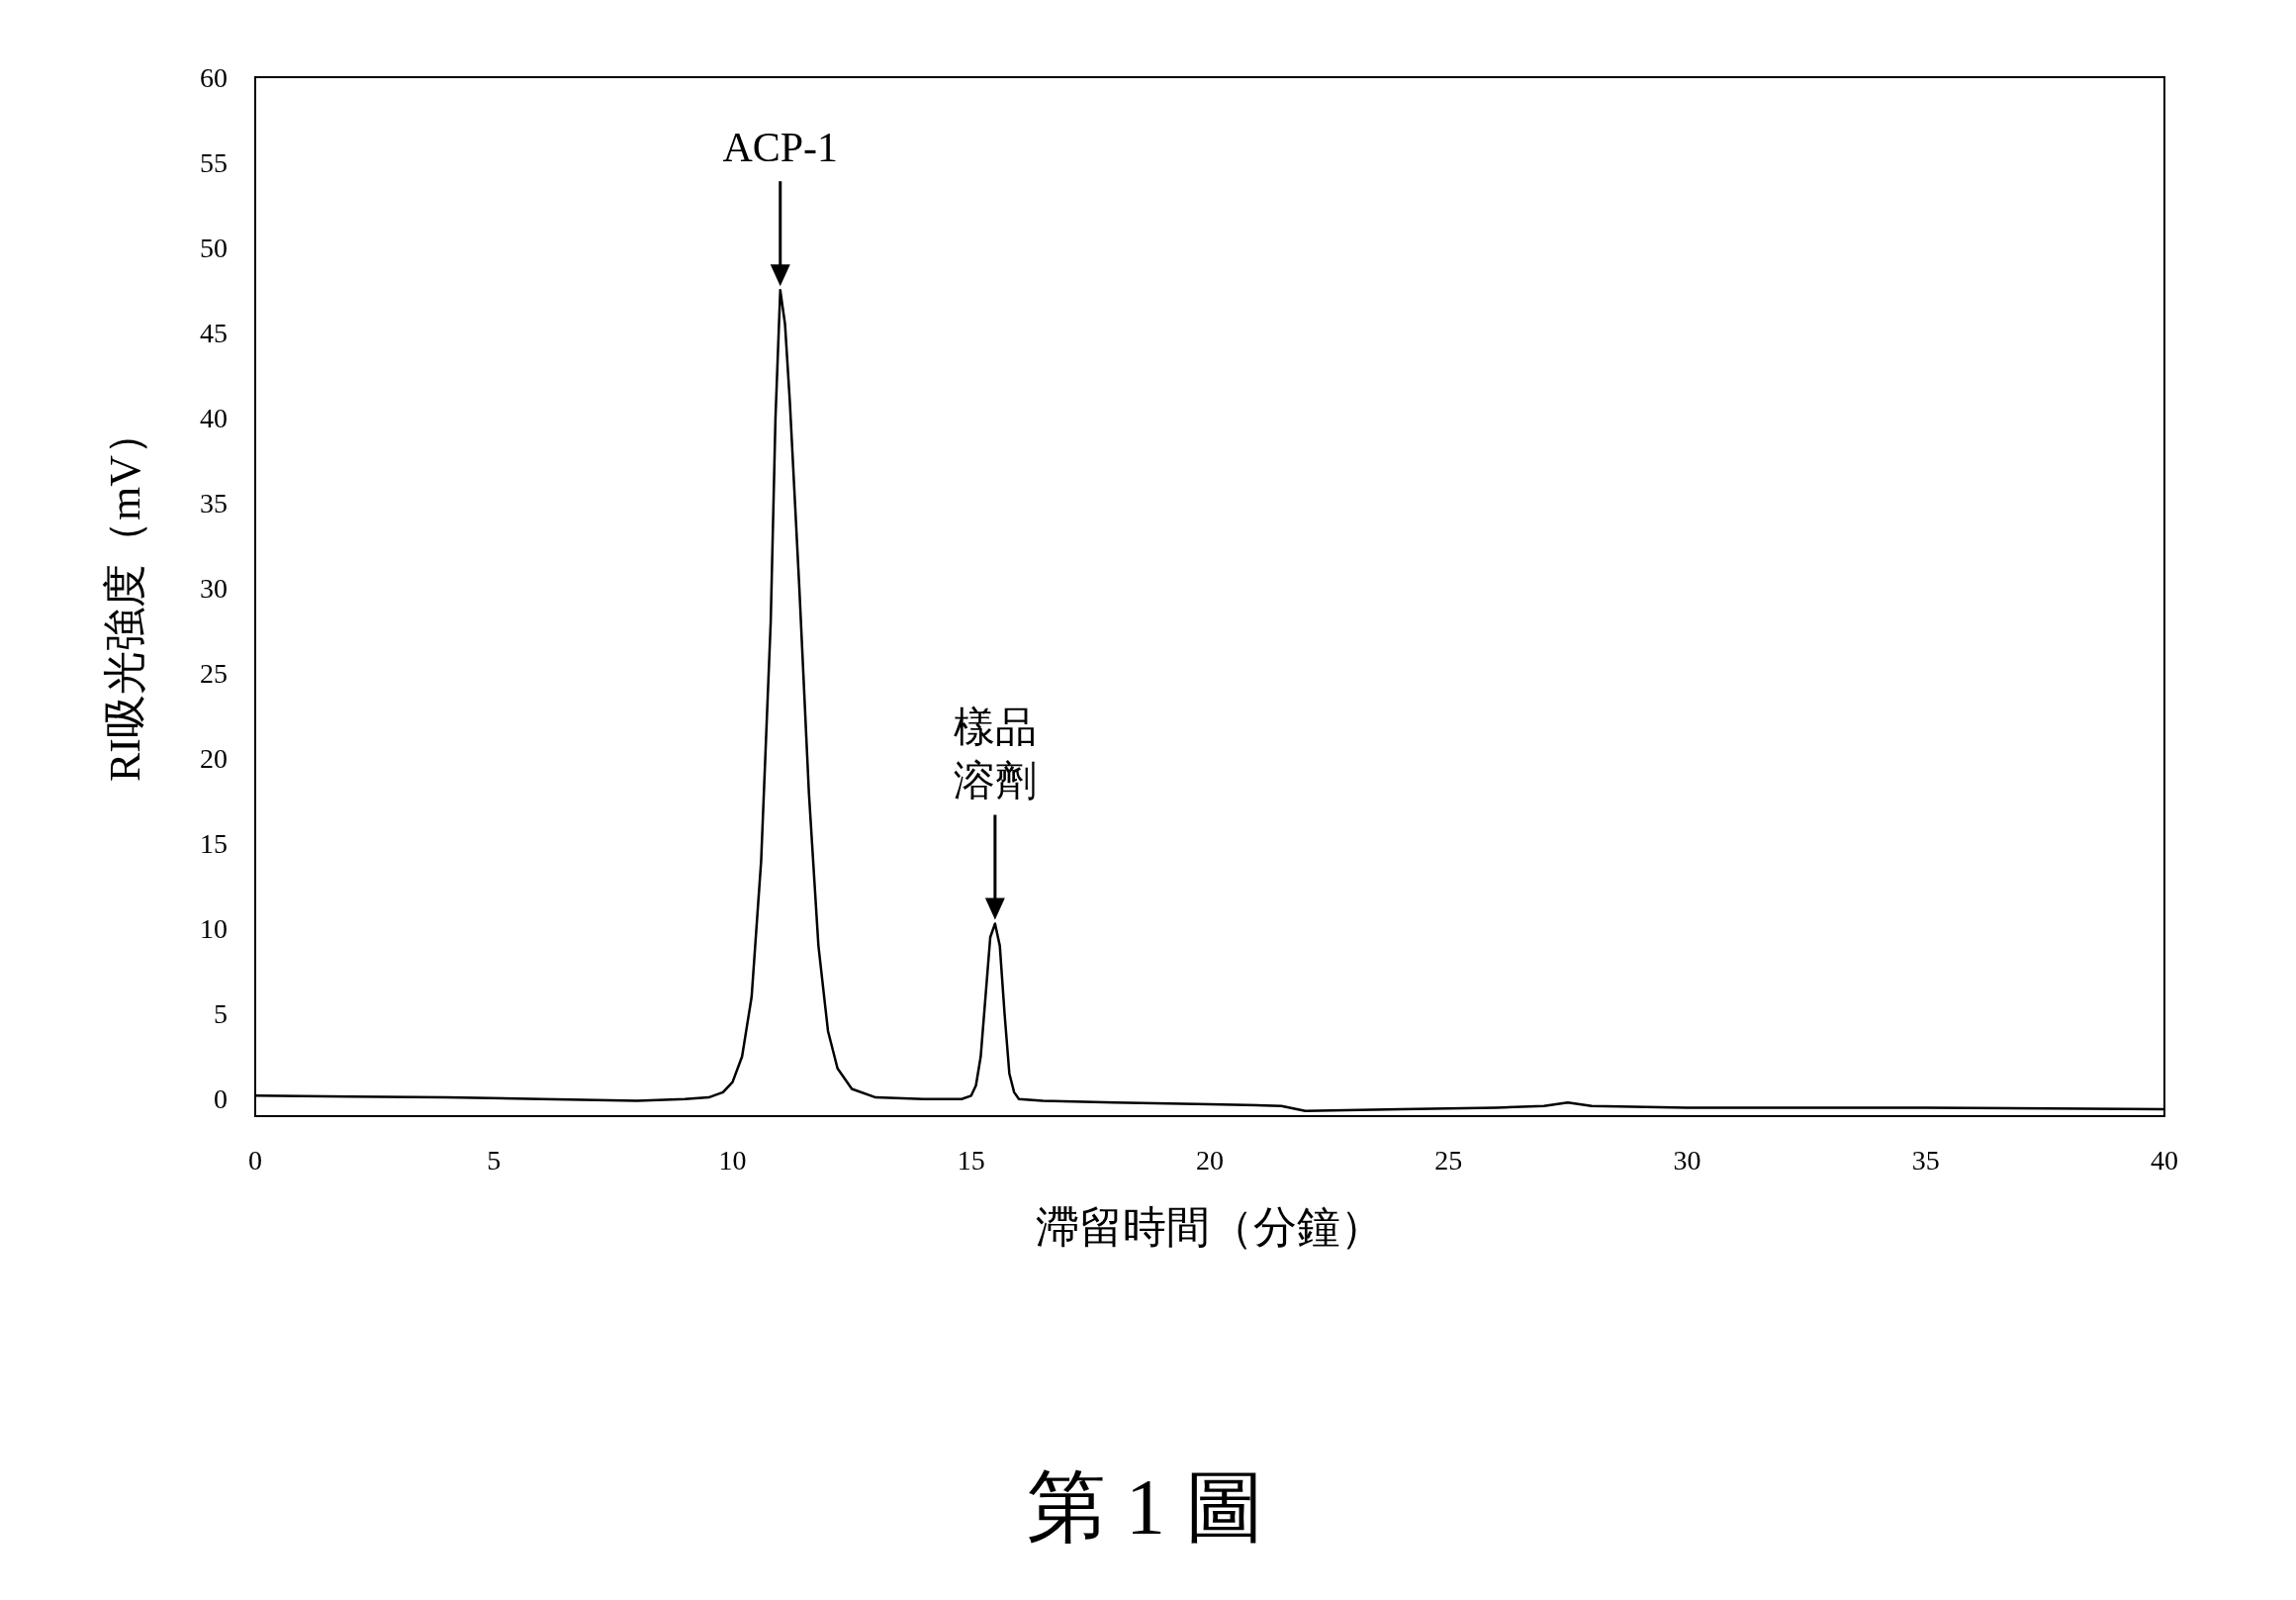 The width and height of the screenshot is (2296, 1600). I want to click on x-tick-label: 20, so click(1210, 1160).